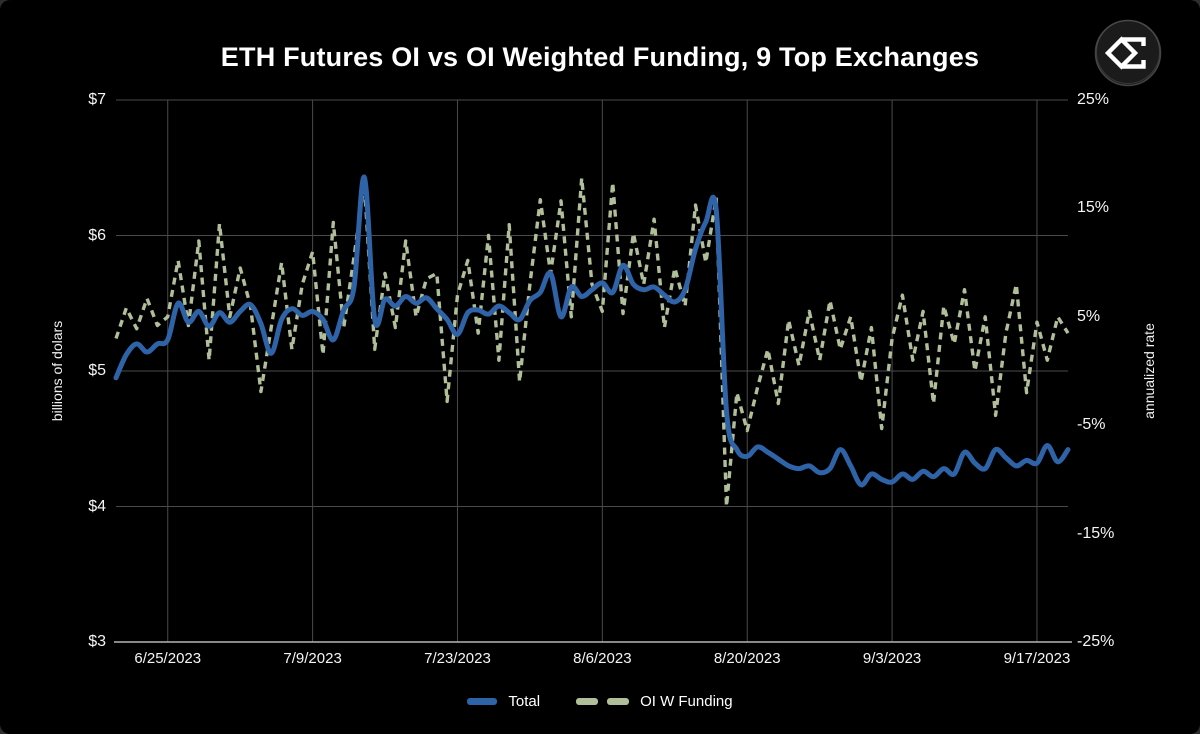  Describe the element at coordinates (97, 506) in the screenshot. I see `y-left-tick-label: $4` at that location.